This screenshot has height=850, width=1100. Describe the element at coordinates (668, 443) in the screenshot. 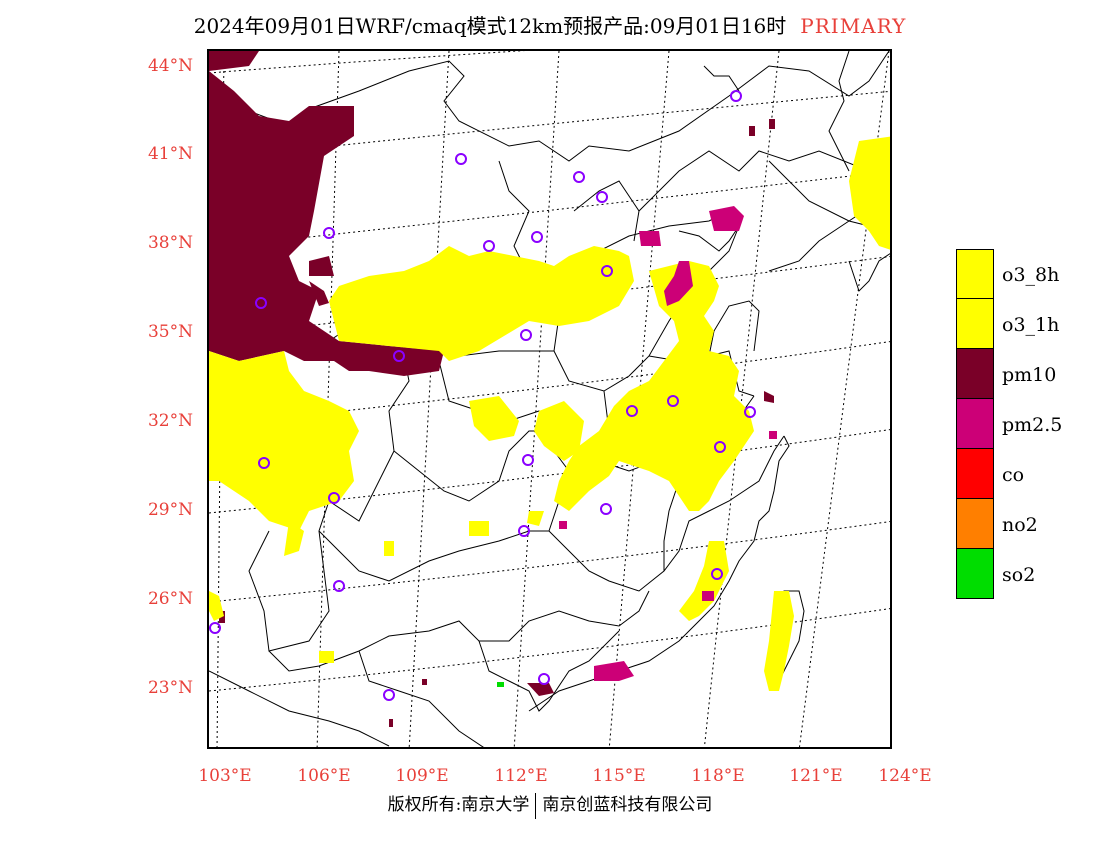

I see `pm25-region` at that location.